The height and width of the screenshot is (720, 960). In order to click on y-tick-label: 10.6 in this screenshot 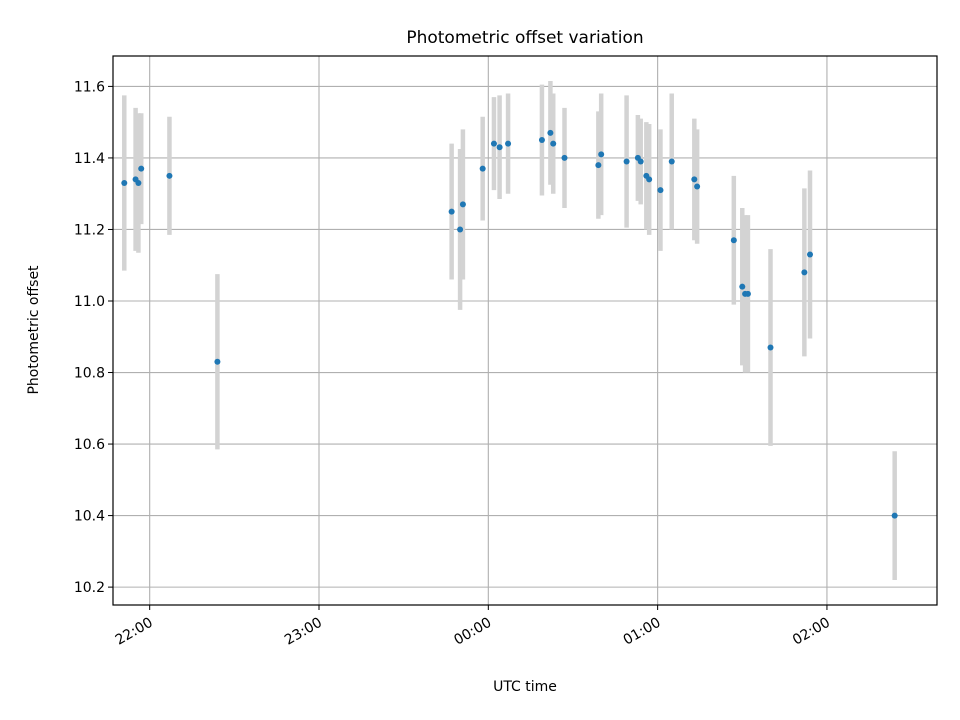, I will do `click(89, 445)`.